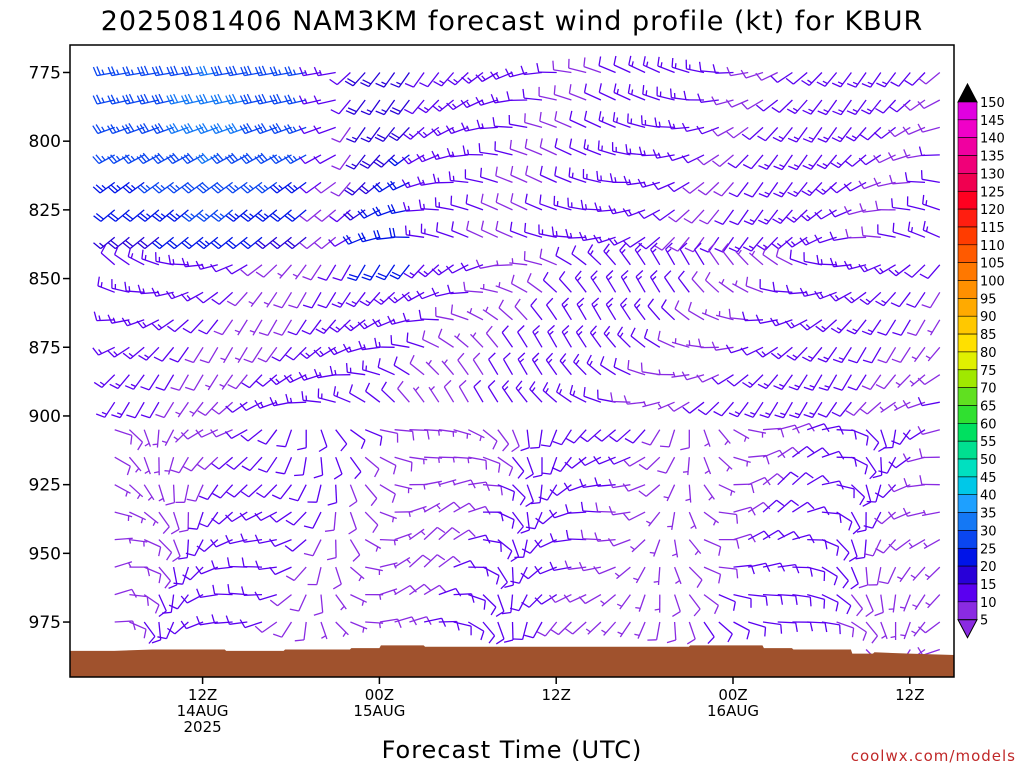 The image size is (1024, 768). I want to click on colorbar-label: 65, so click(988, 407).